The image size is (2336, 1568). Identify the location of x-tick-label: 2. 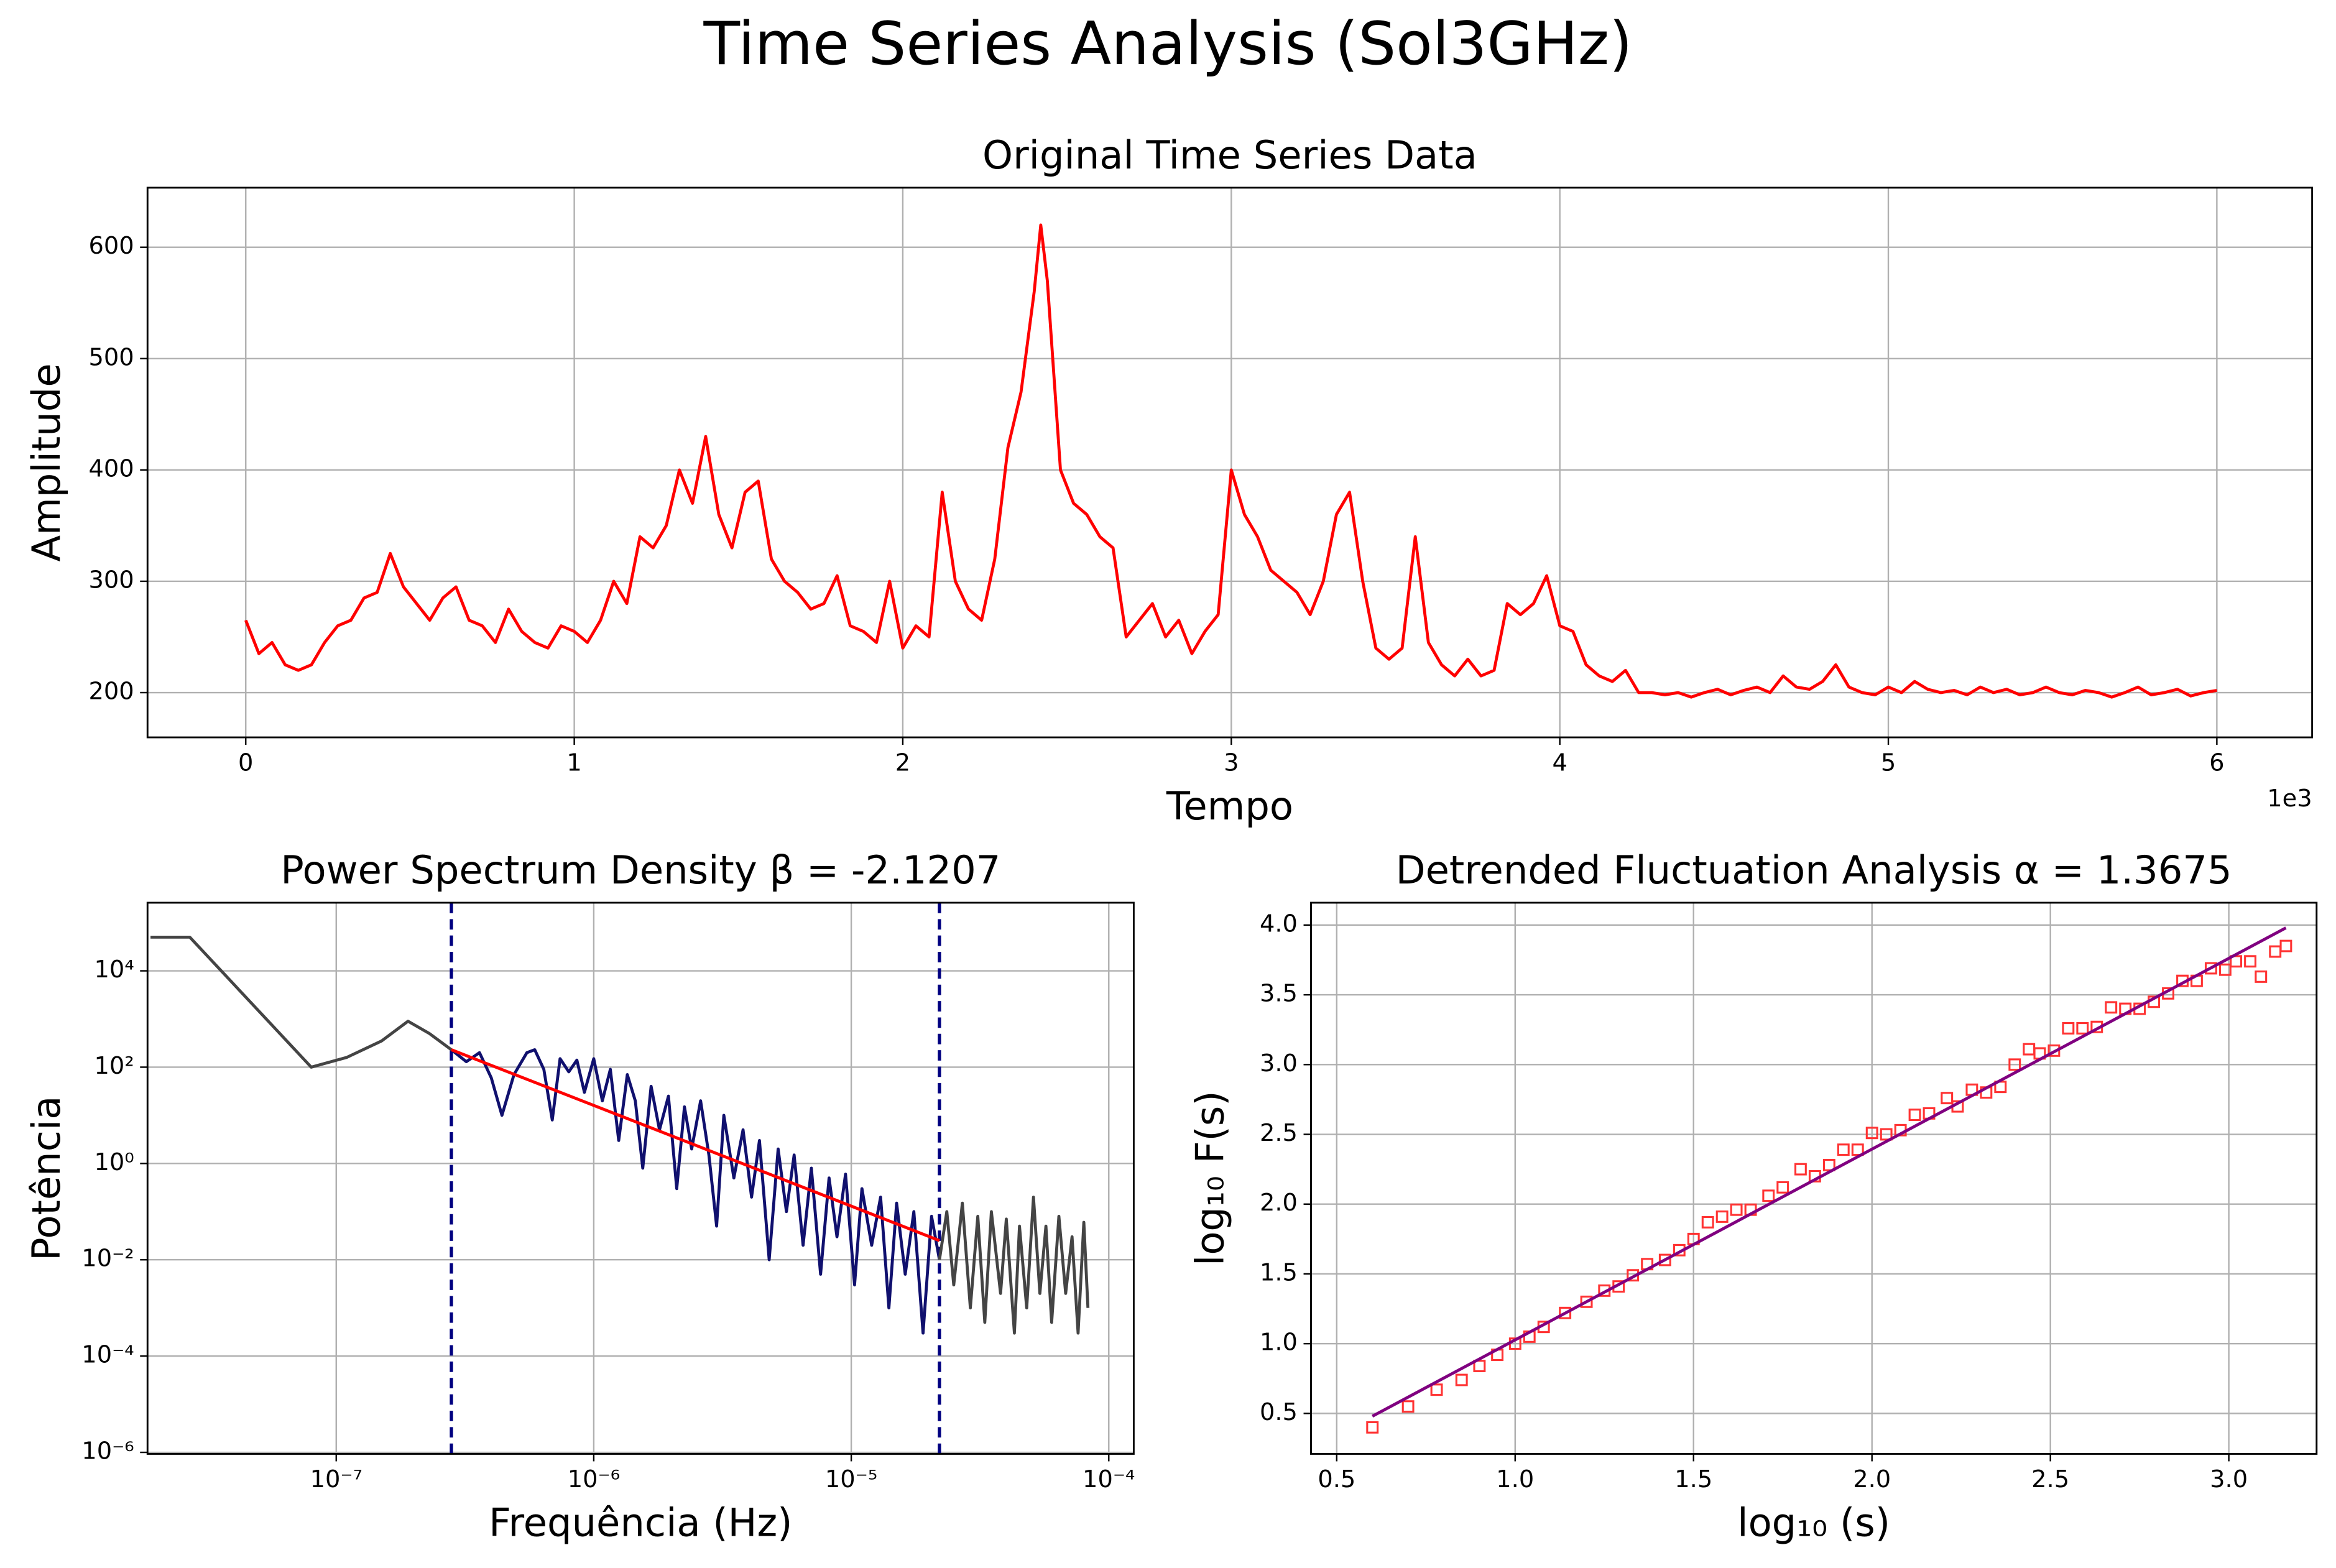
(902, 763).